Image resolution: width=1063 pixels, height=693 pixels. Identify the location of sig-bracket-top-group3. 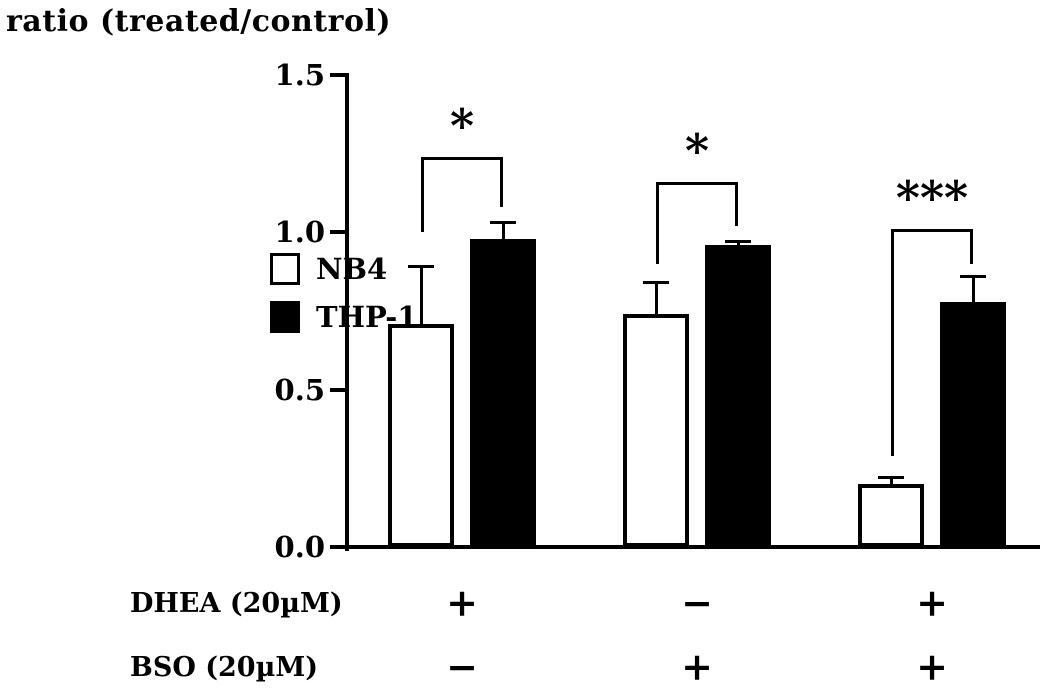
(932, 231).